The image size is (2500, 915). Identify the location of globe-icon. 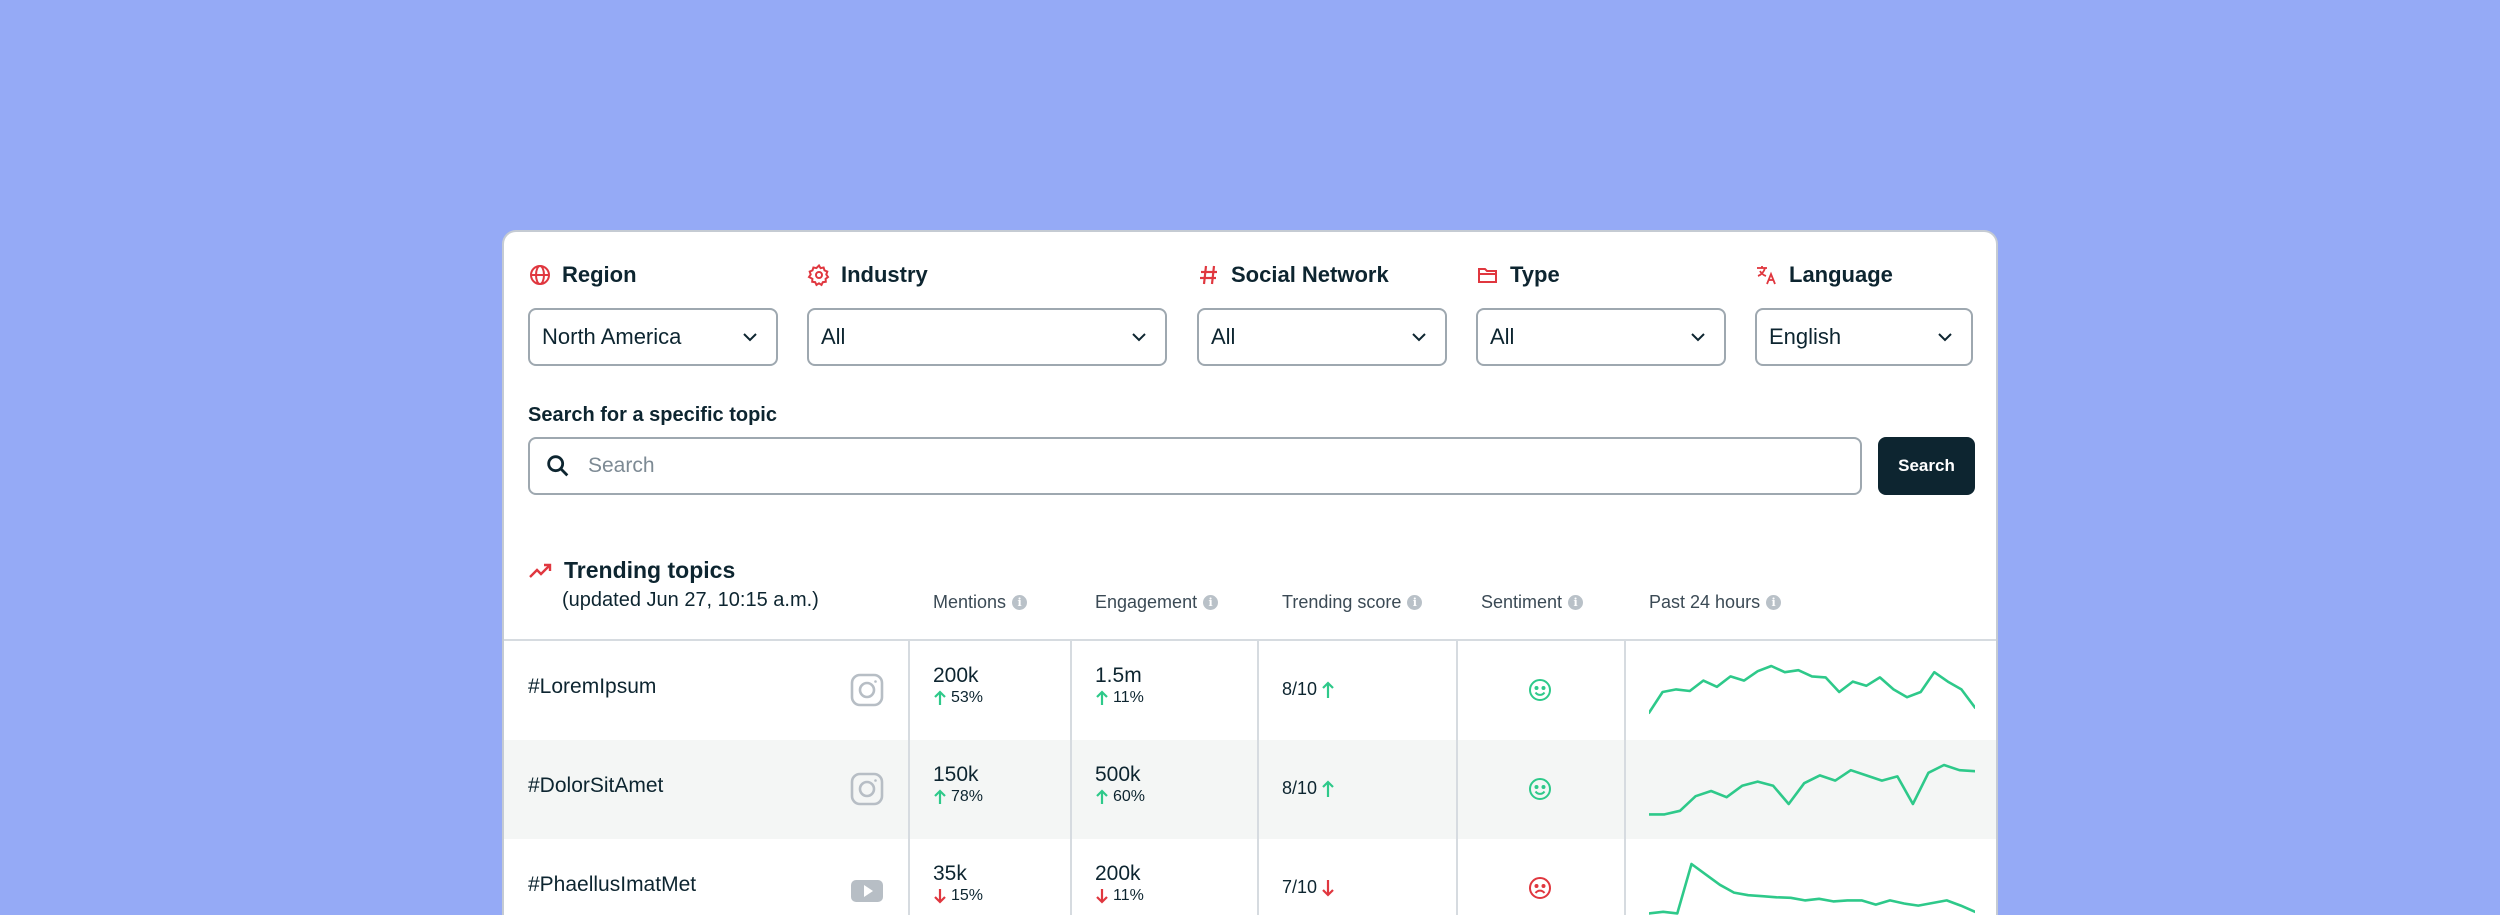
(540, 275).